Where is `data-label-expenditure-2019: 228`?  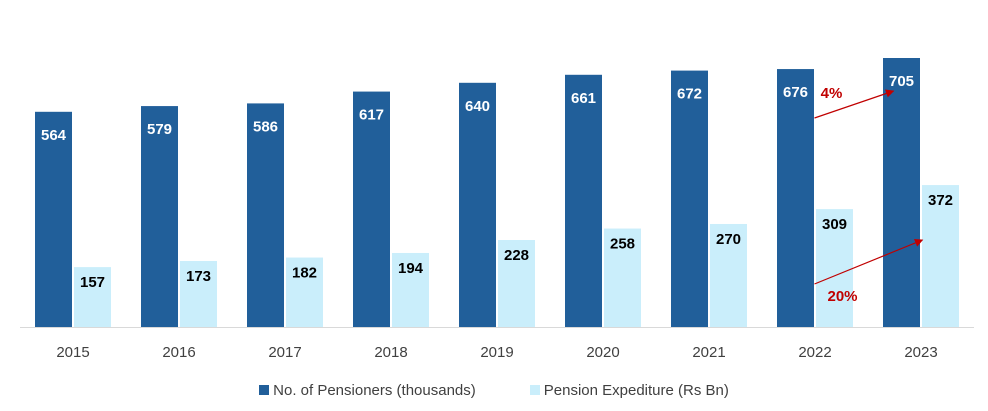 data-label-expenditure-2019: 228 is located at coordinates (516, 255).